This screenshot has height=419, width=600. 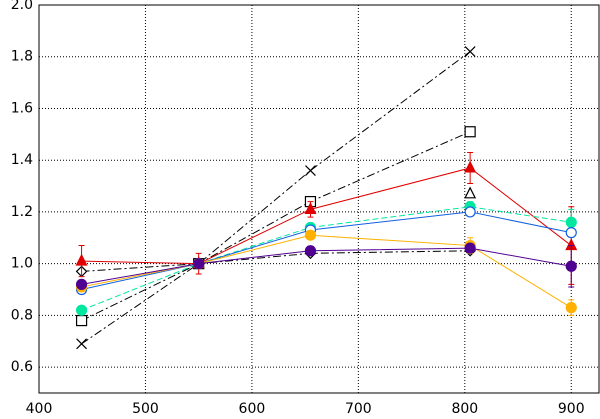 What do you see at coordinates (22, 367) in the screenshot?
I see `y-tick-label: 0.6` at bounding box center [22, 367].